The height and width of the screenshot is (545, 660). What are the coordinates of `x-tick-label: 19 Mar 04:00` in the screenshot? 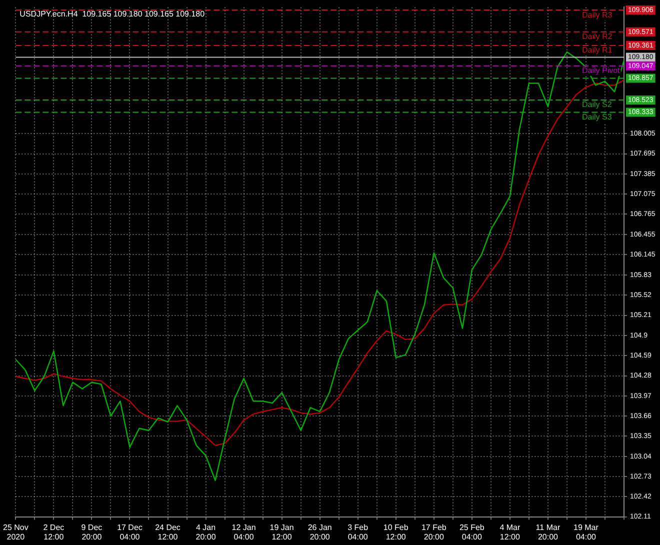 It's located at (586, 532).